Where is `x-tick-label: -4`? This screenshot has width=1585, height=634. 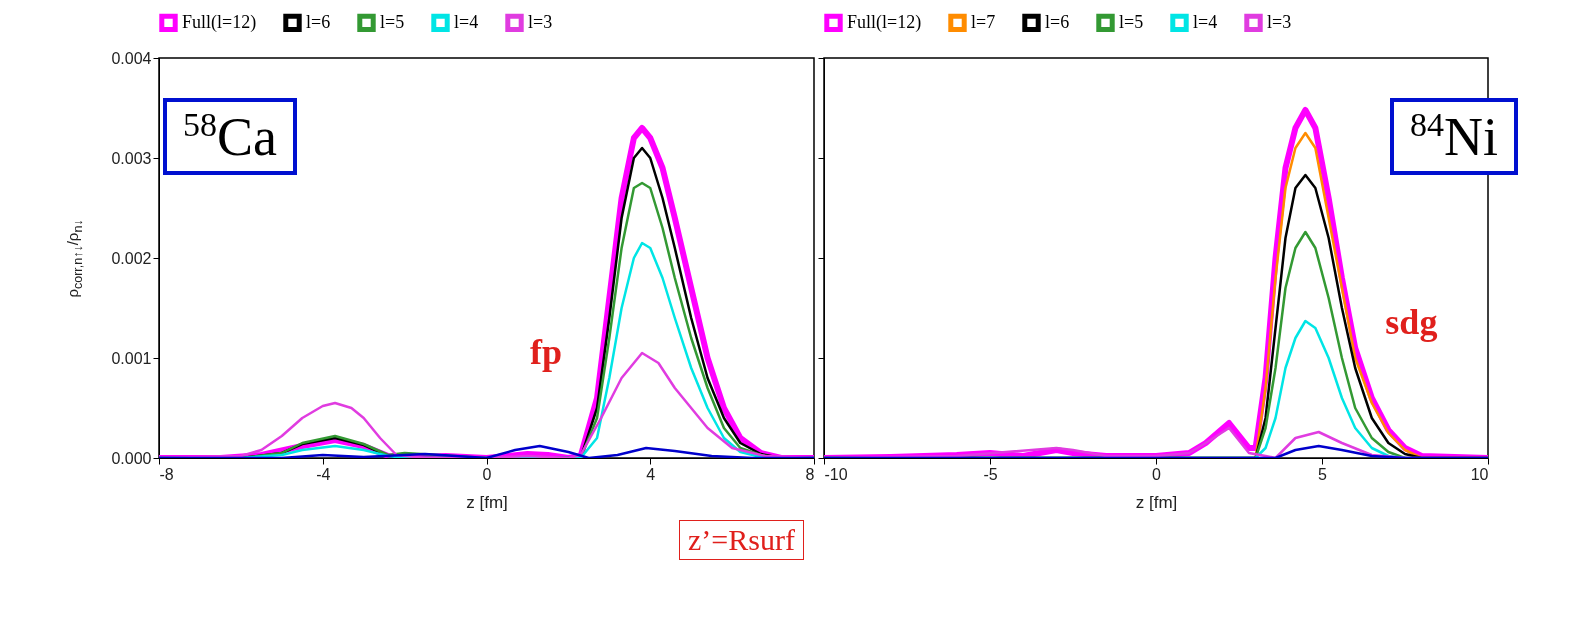 x-tick-label: -4 is located at coordinates (323, 474).